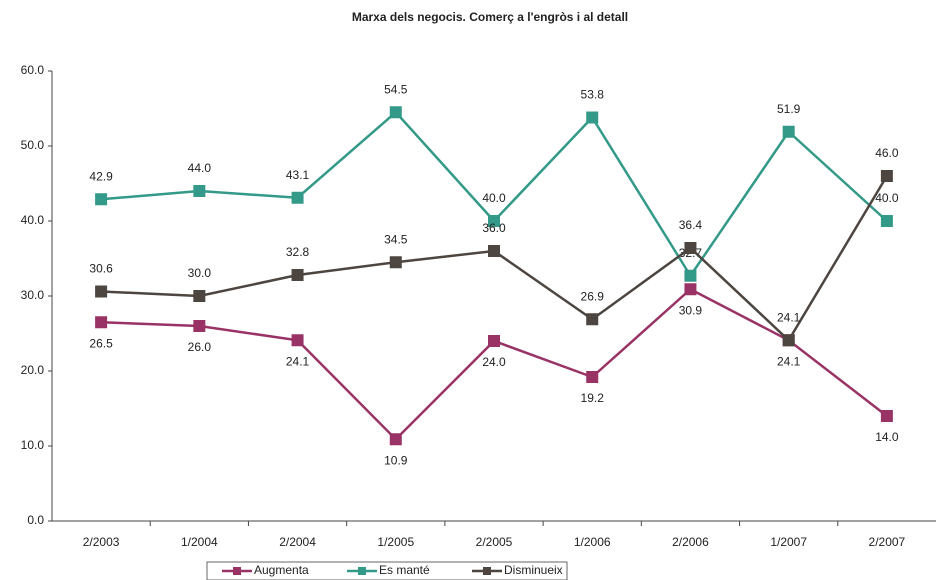 The image size is (936, 580). What do you see at coordinates (33, 70) in the screenshot?
I see `y-tick-label: 60.0` at bounding box center [33, 70].